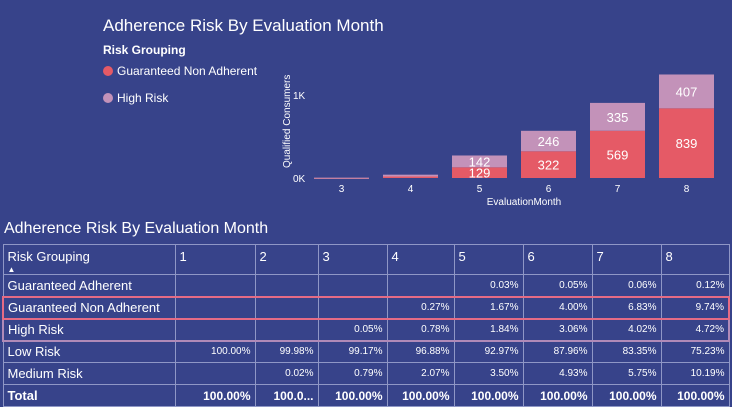  What do you see at coordinates (626, 351) in the screenshot?
I see `table-cell: 83.35%` at bounding box center [626, 351].